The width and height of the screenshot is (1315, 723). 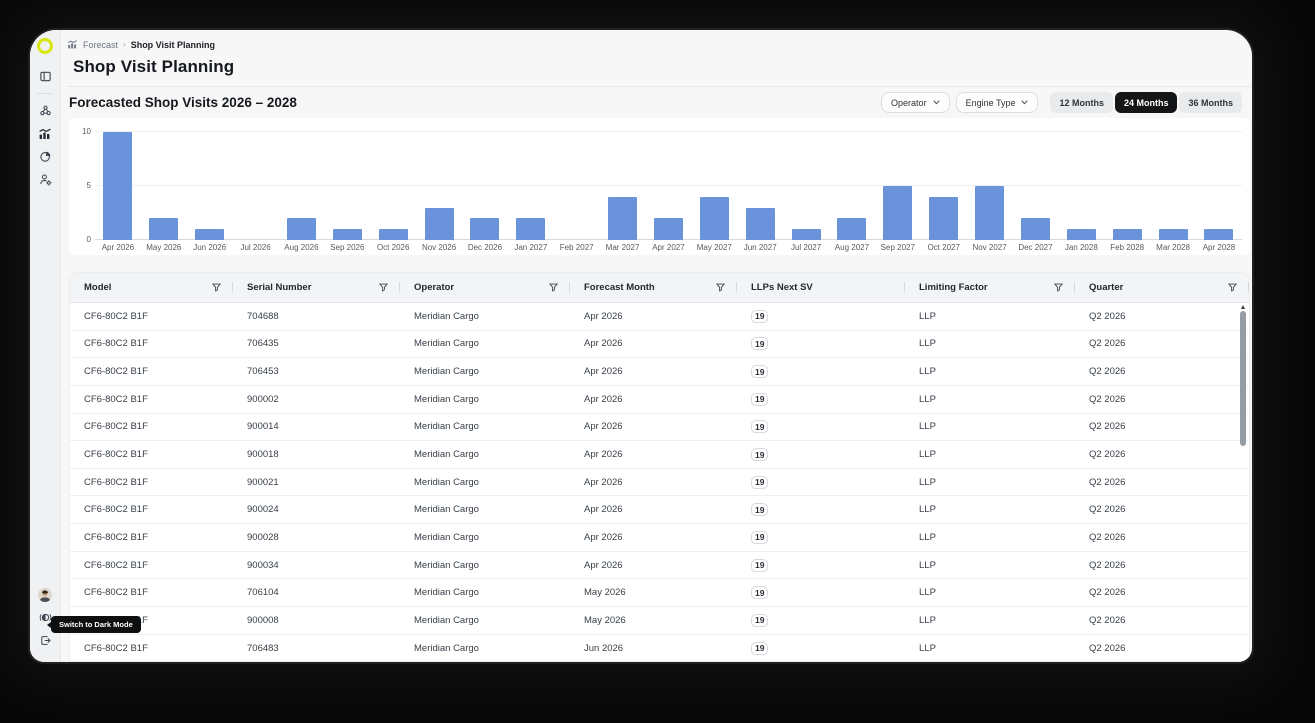 What do you see at coordinates (151, 287) in the screenshot?
I see `column-header-model: Model` at bounding box center [151, 287].